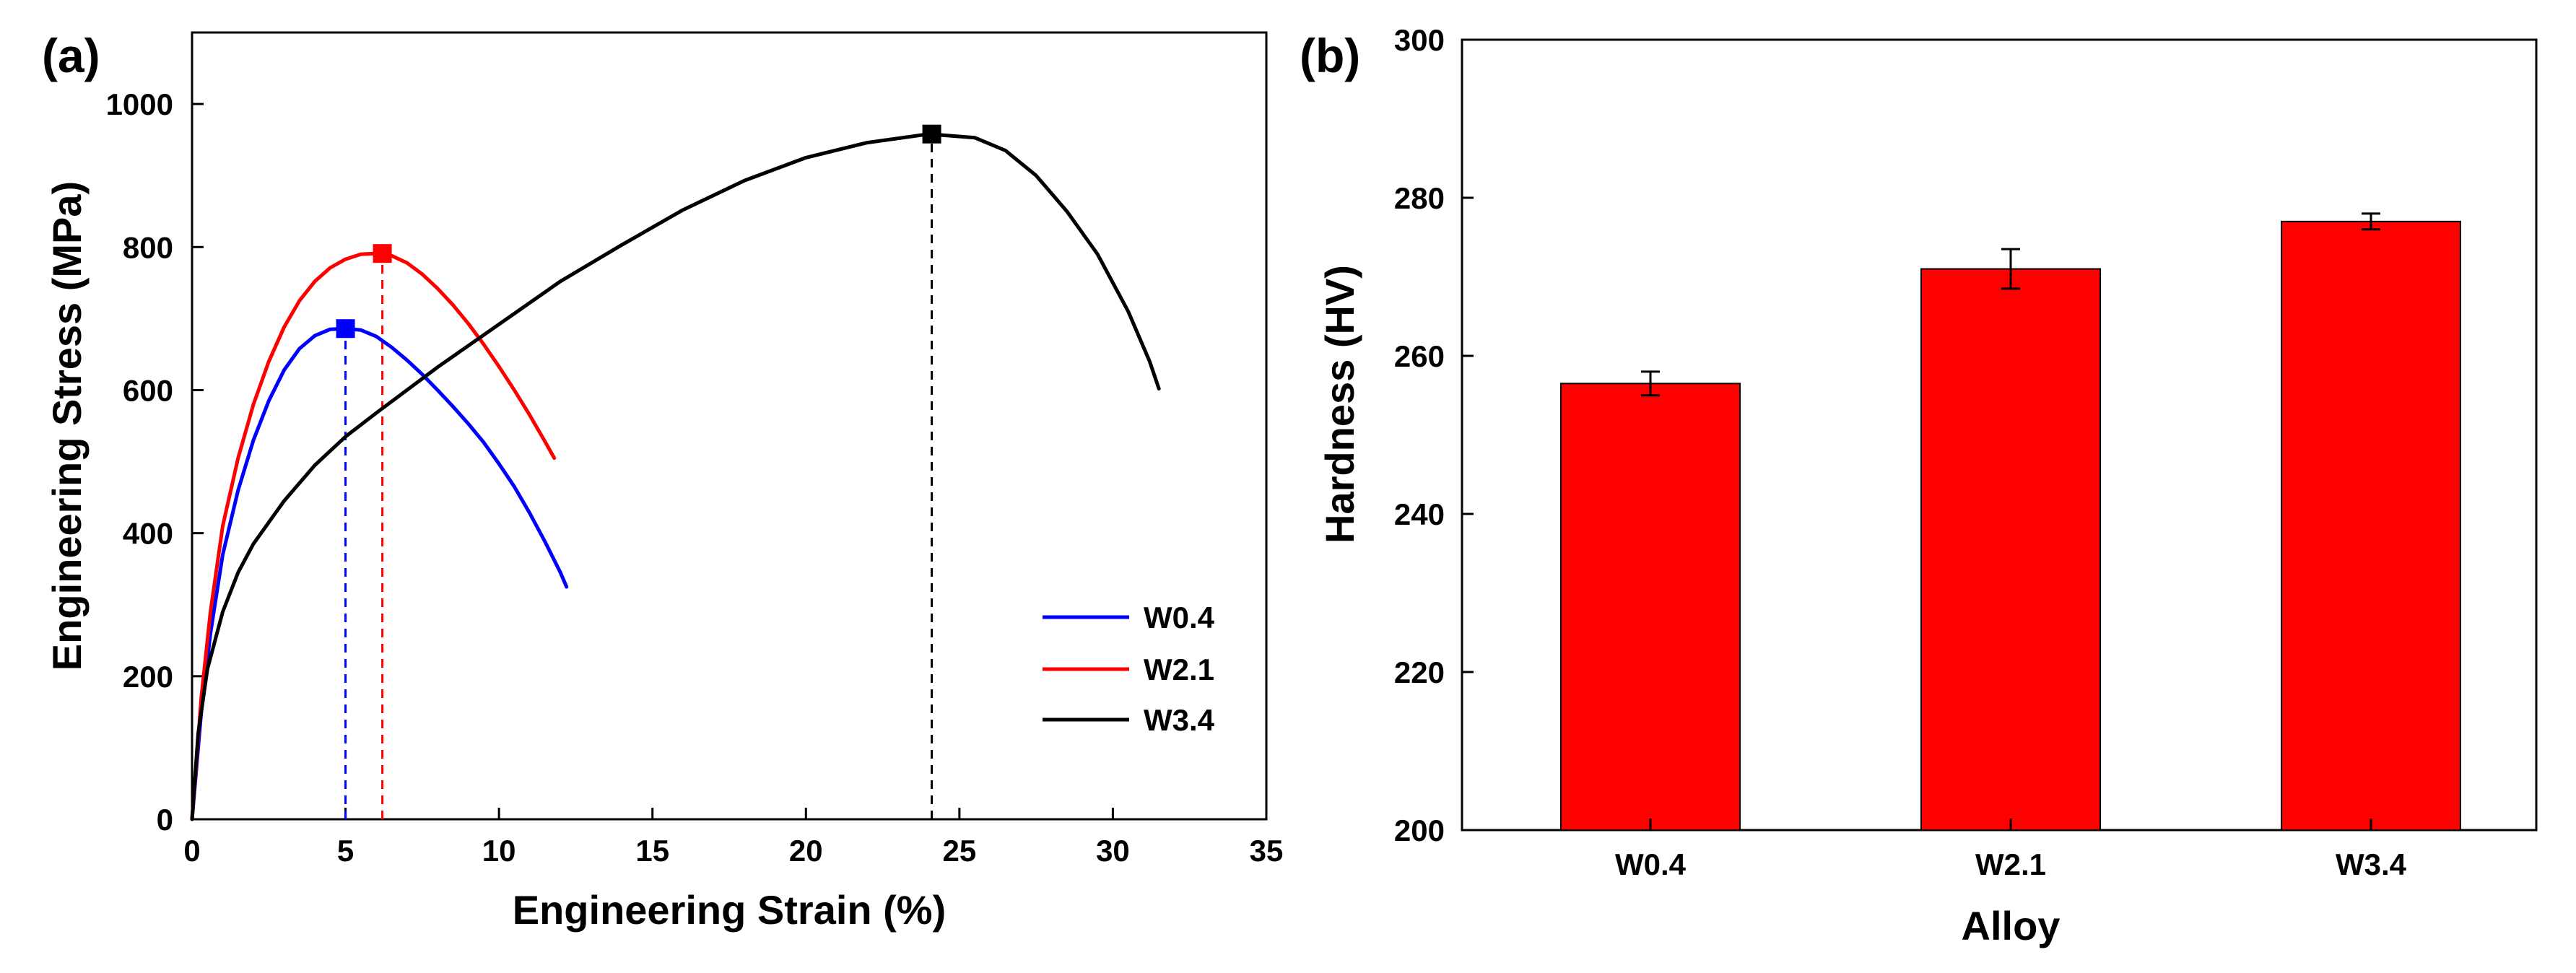 The image size is (2576, 973). What do you see at coordinates (1179, 720) in the screenshot?
I see `legend-label: W3.4` at bounding box center [1179, 720].